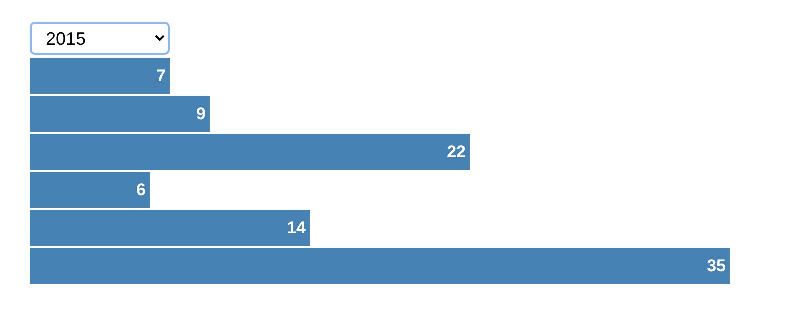 This screenshot has width=810, height=334. I want to click on data-label: 35, so click(716, 266).